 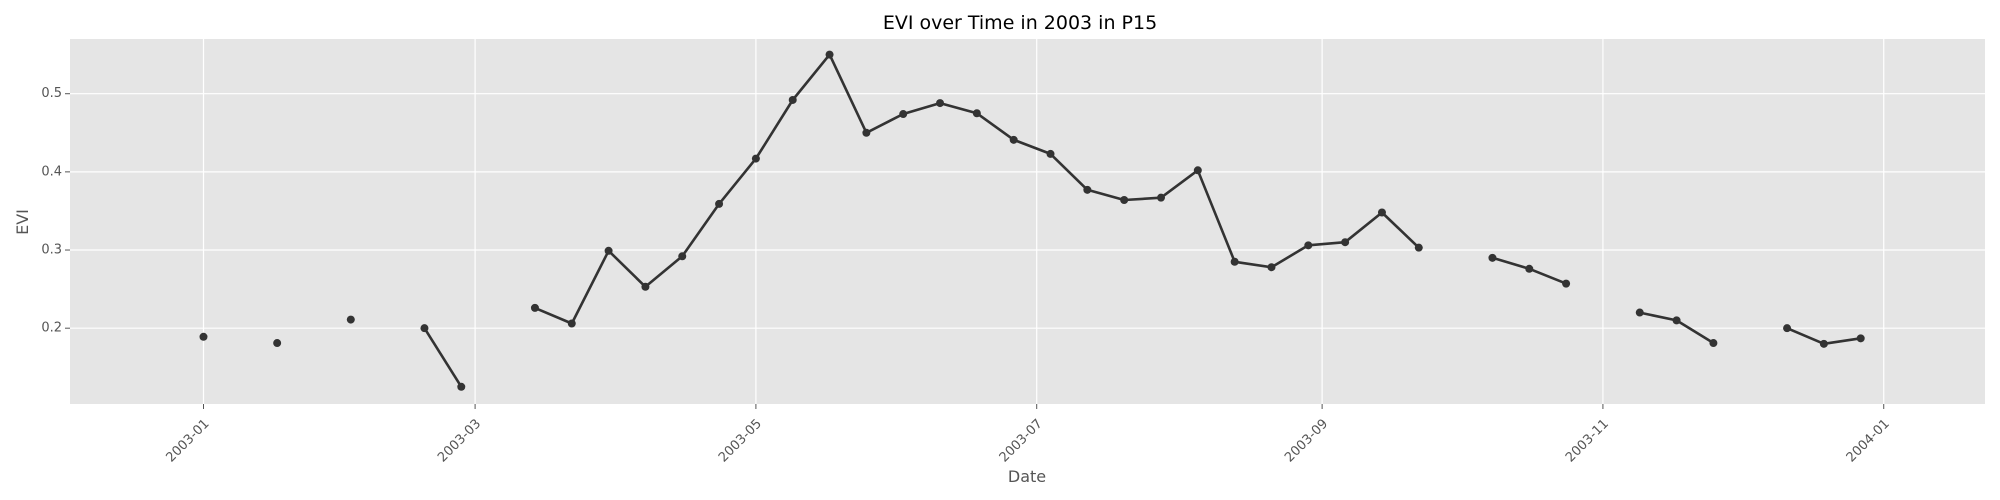 What do you see at coordinates (1306, 440) in the screenshot?
I see `x-tick-label: 2003-09` at bounding box center [1306, 440].